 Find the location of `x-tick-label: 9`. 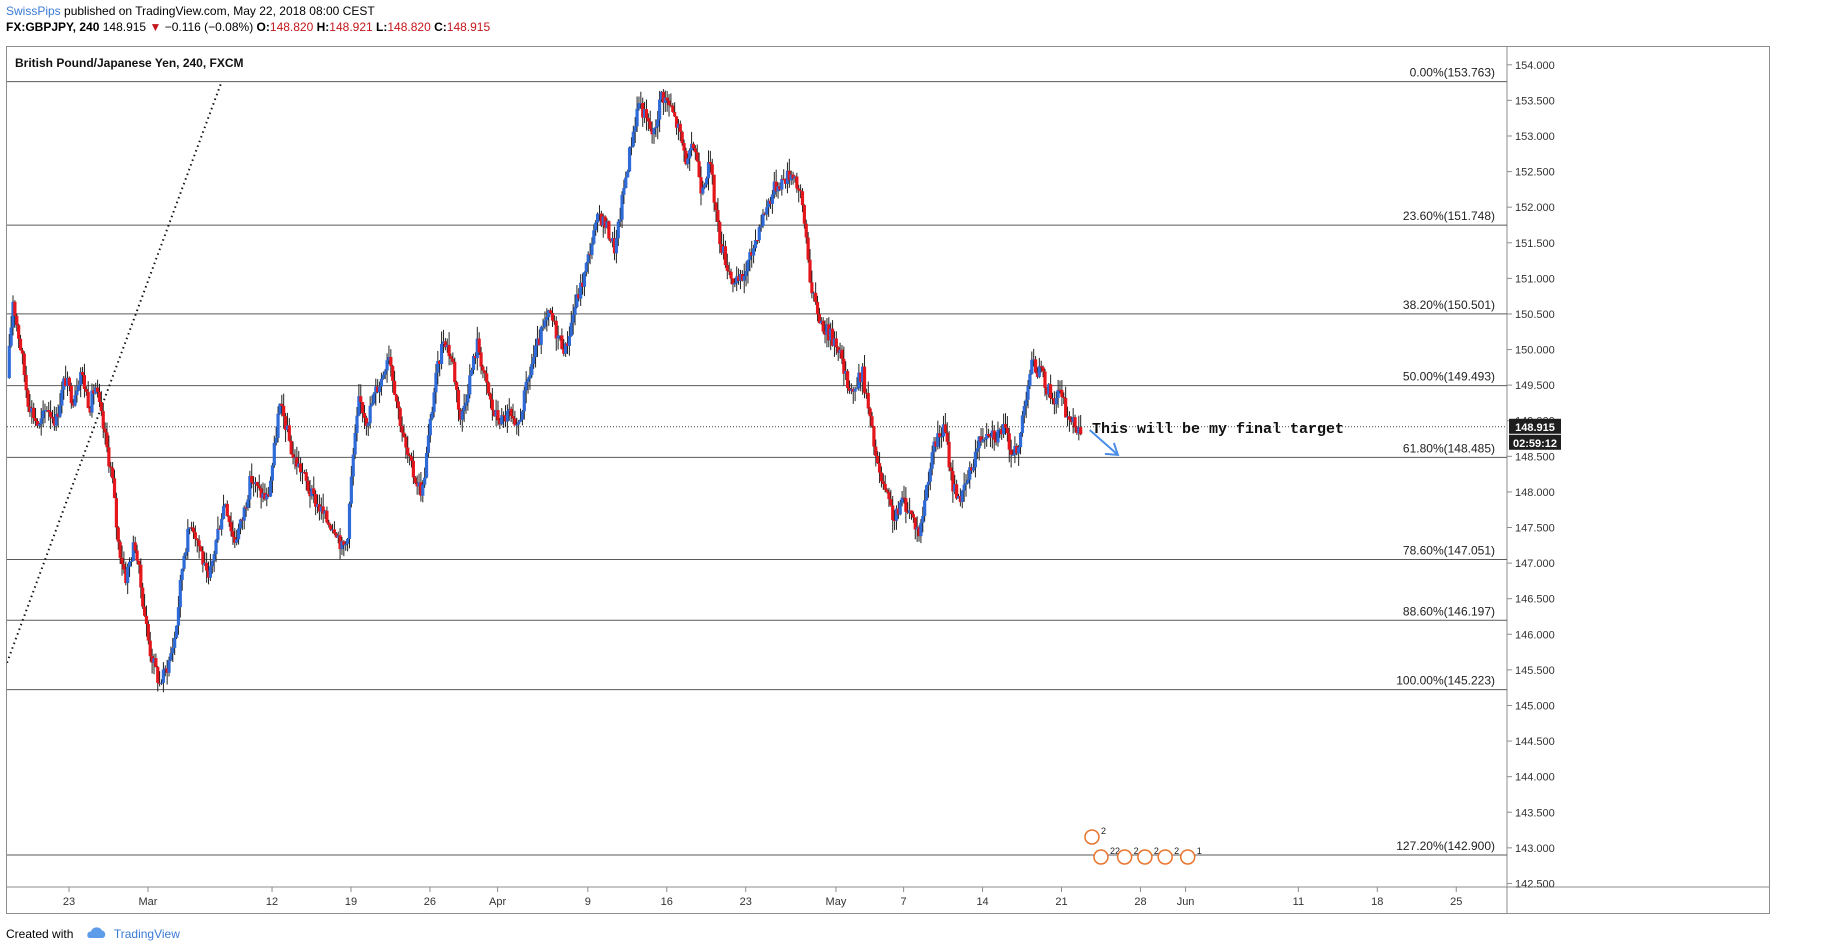

x-tick-label: 9 is located at coordinates (588, 902).